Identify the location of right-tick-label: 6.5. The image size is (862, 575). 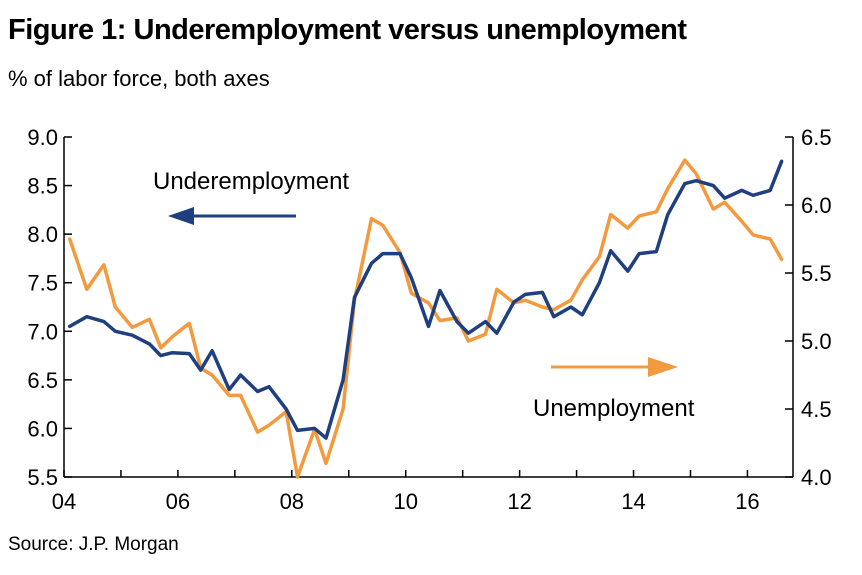
(816, 137).